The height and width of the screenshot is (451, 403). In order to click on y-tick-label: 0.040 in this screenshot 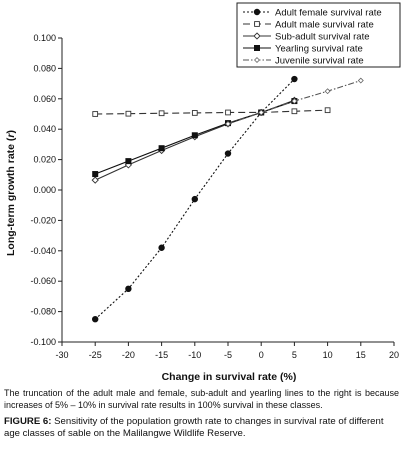, I will do `click(44, 129)`.